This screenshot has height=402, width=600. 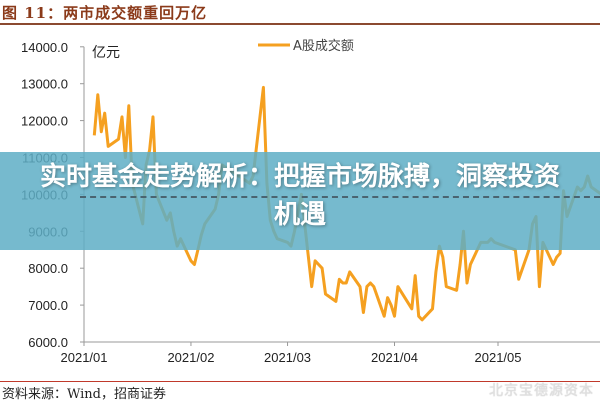 I want to click on y-axis-unit: 亿元, so click(x=106, y=53).